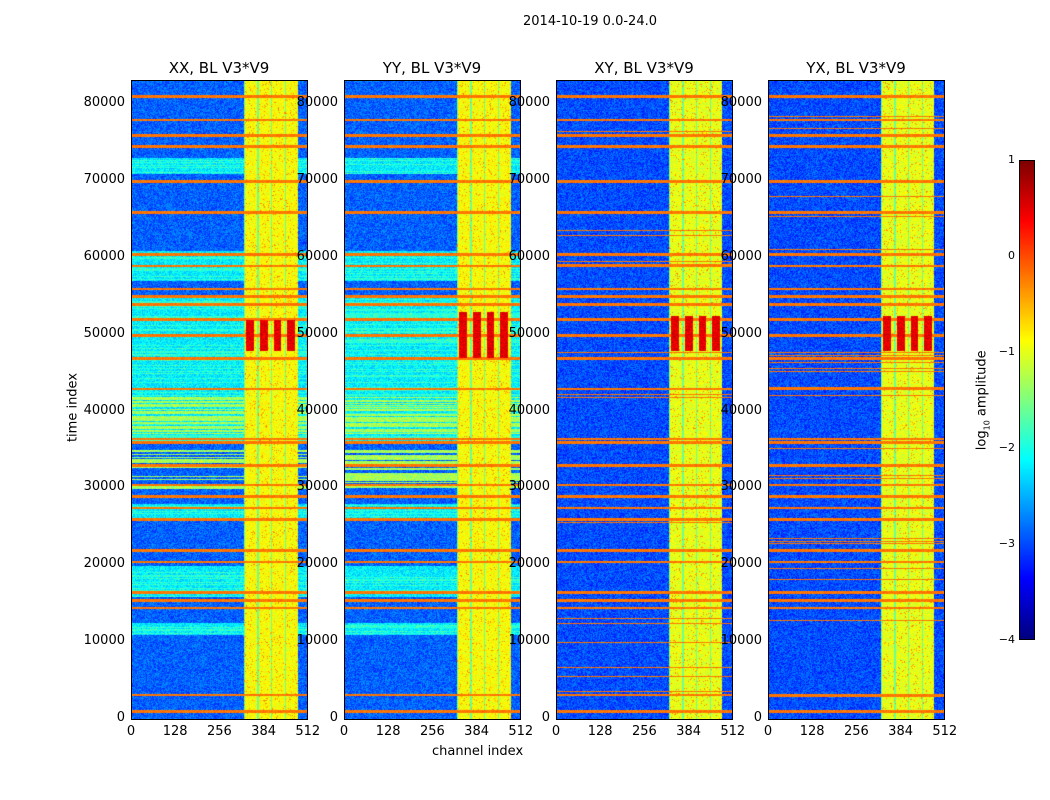  I want to click on colorbar-gradient, so click(1027, 400).